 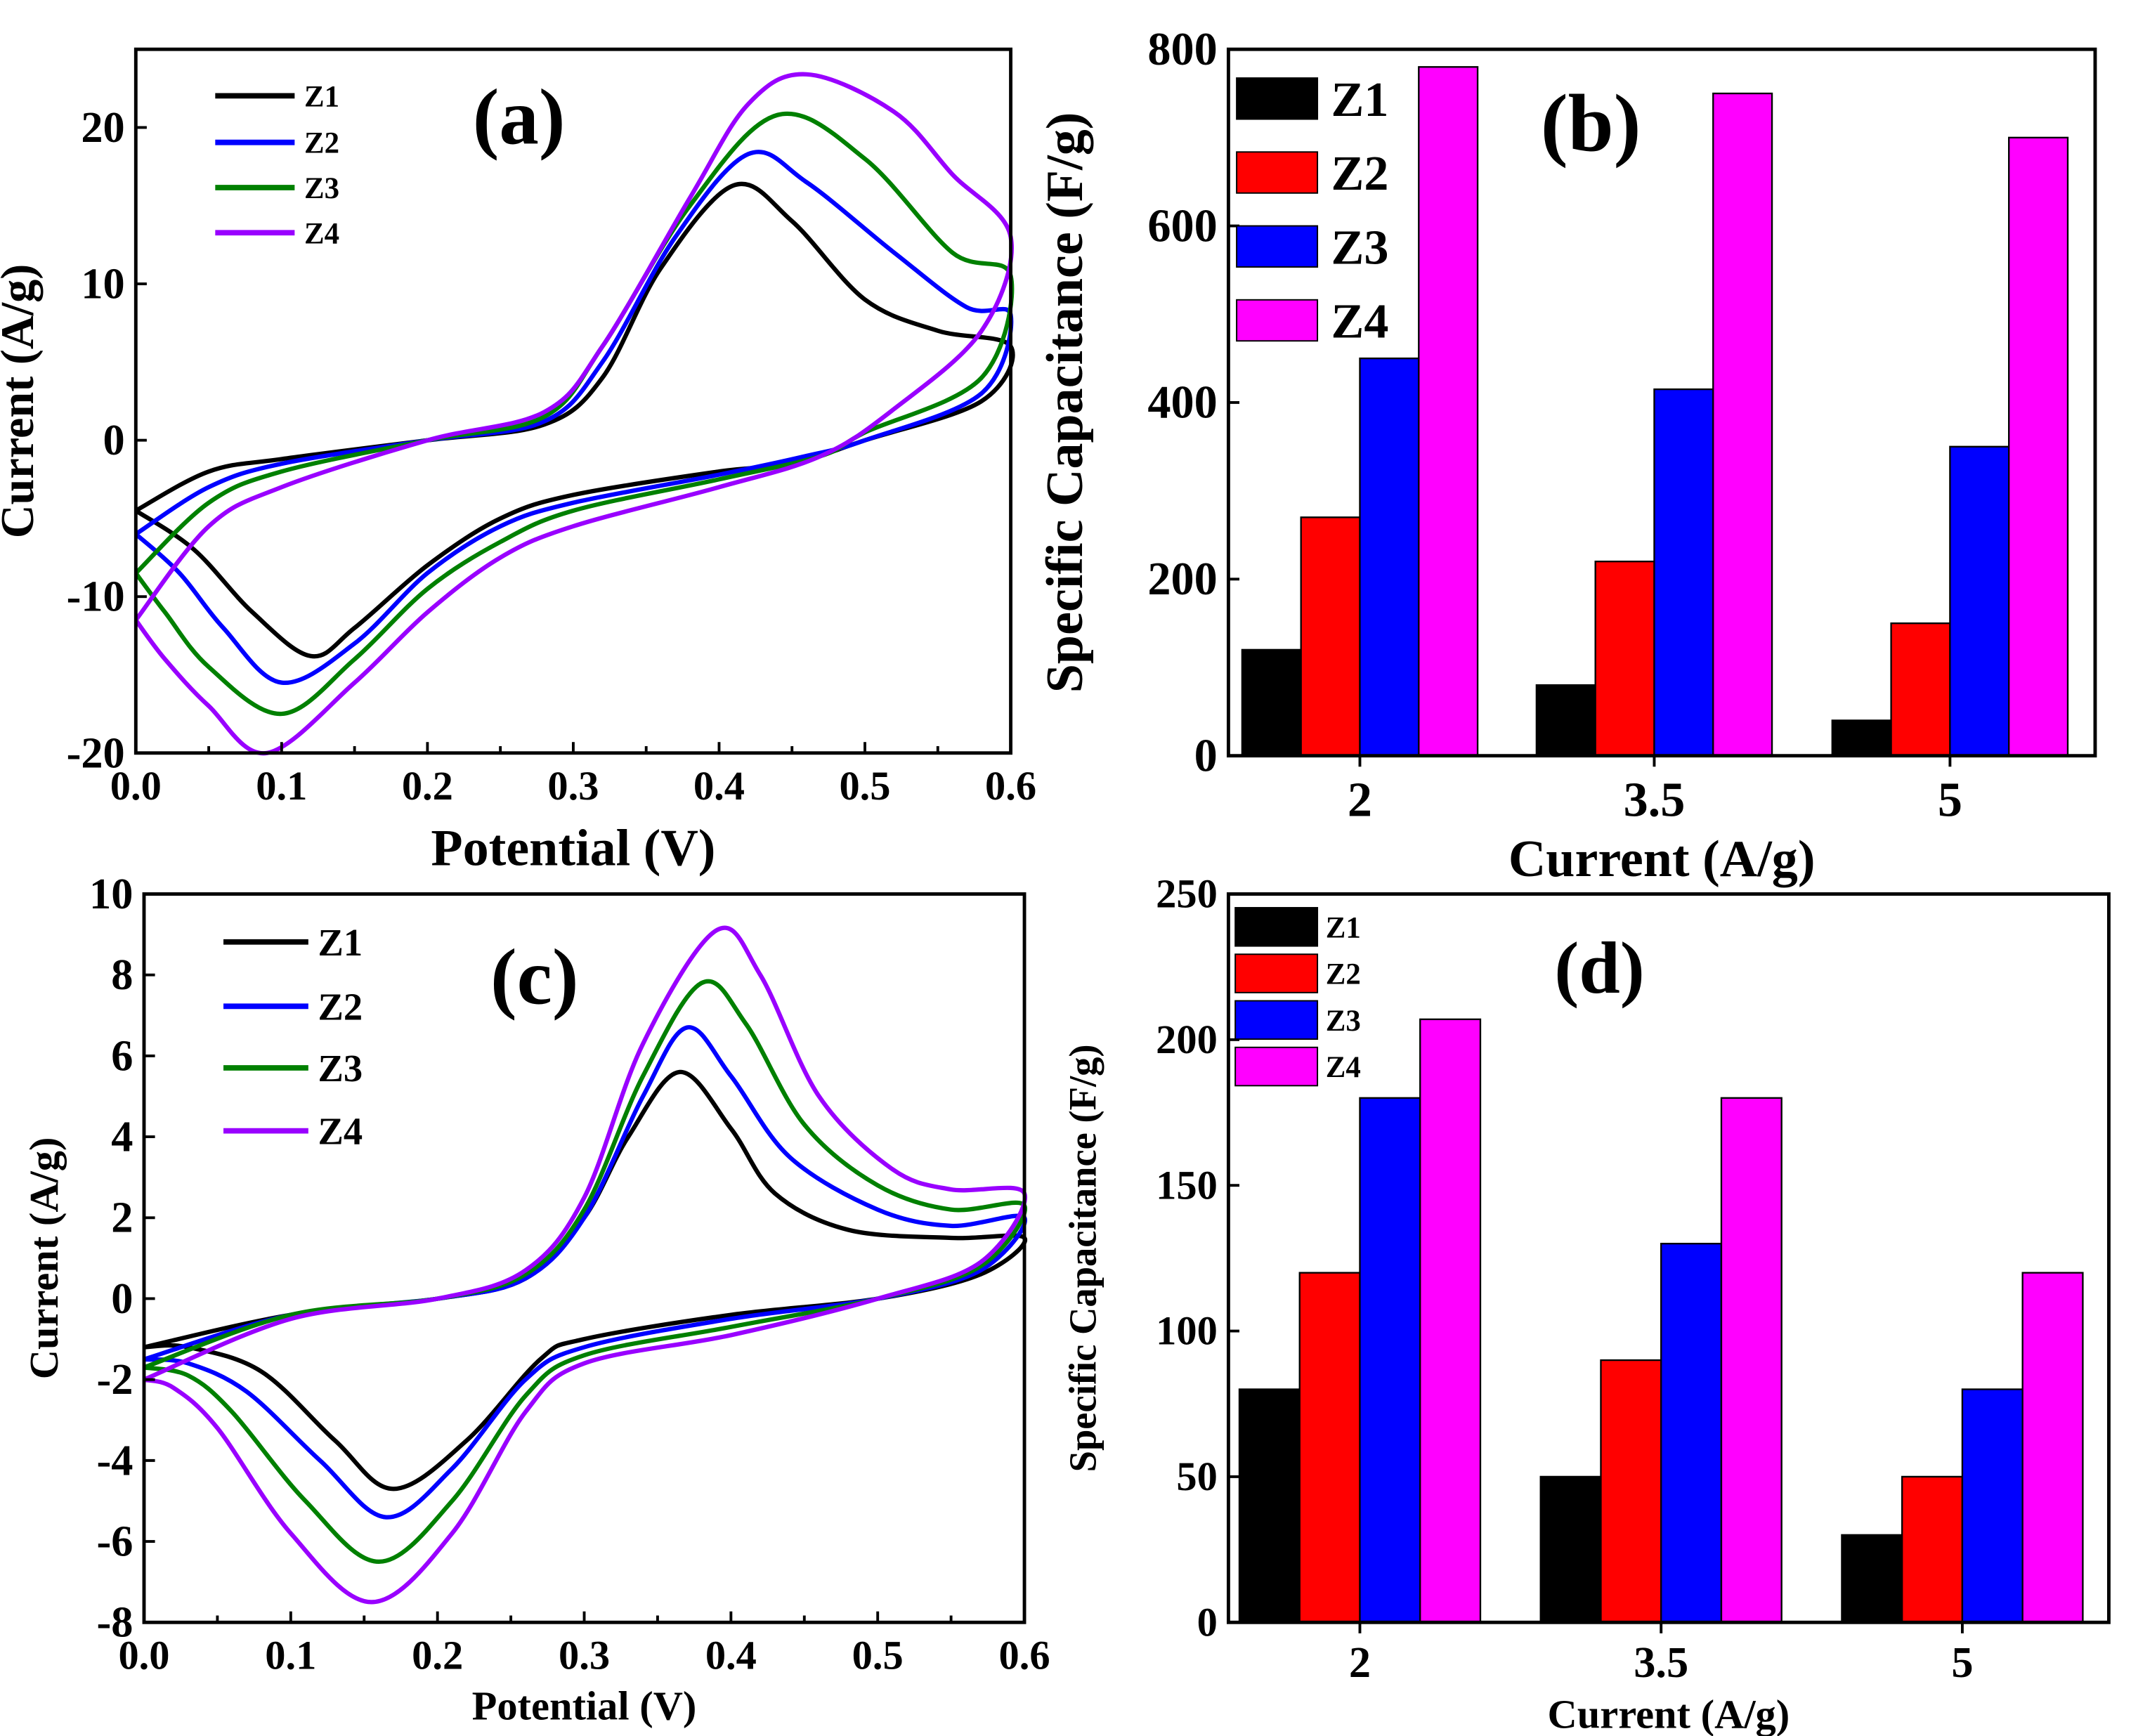 I want to click on y-tick-label: -6, so click(x=115, y=1542).